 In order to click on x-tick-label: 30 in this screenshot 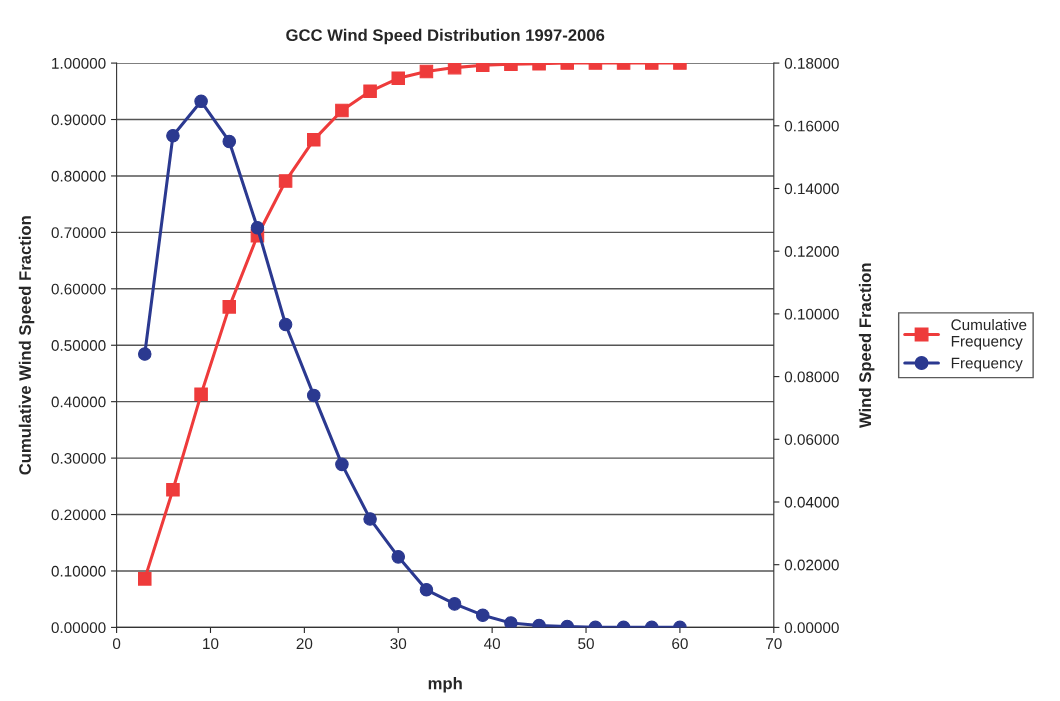, I will do `click(398, 644)`.